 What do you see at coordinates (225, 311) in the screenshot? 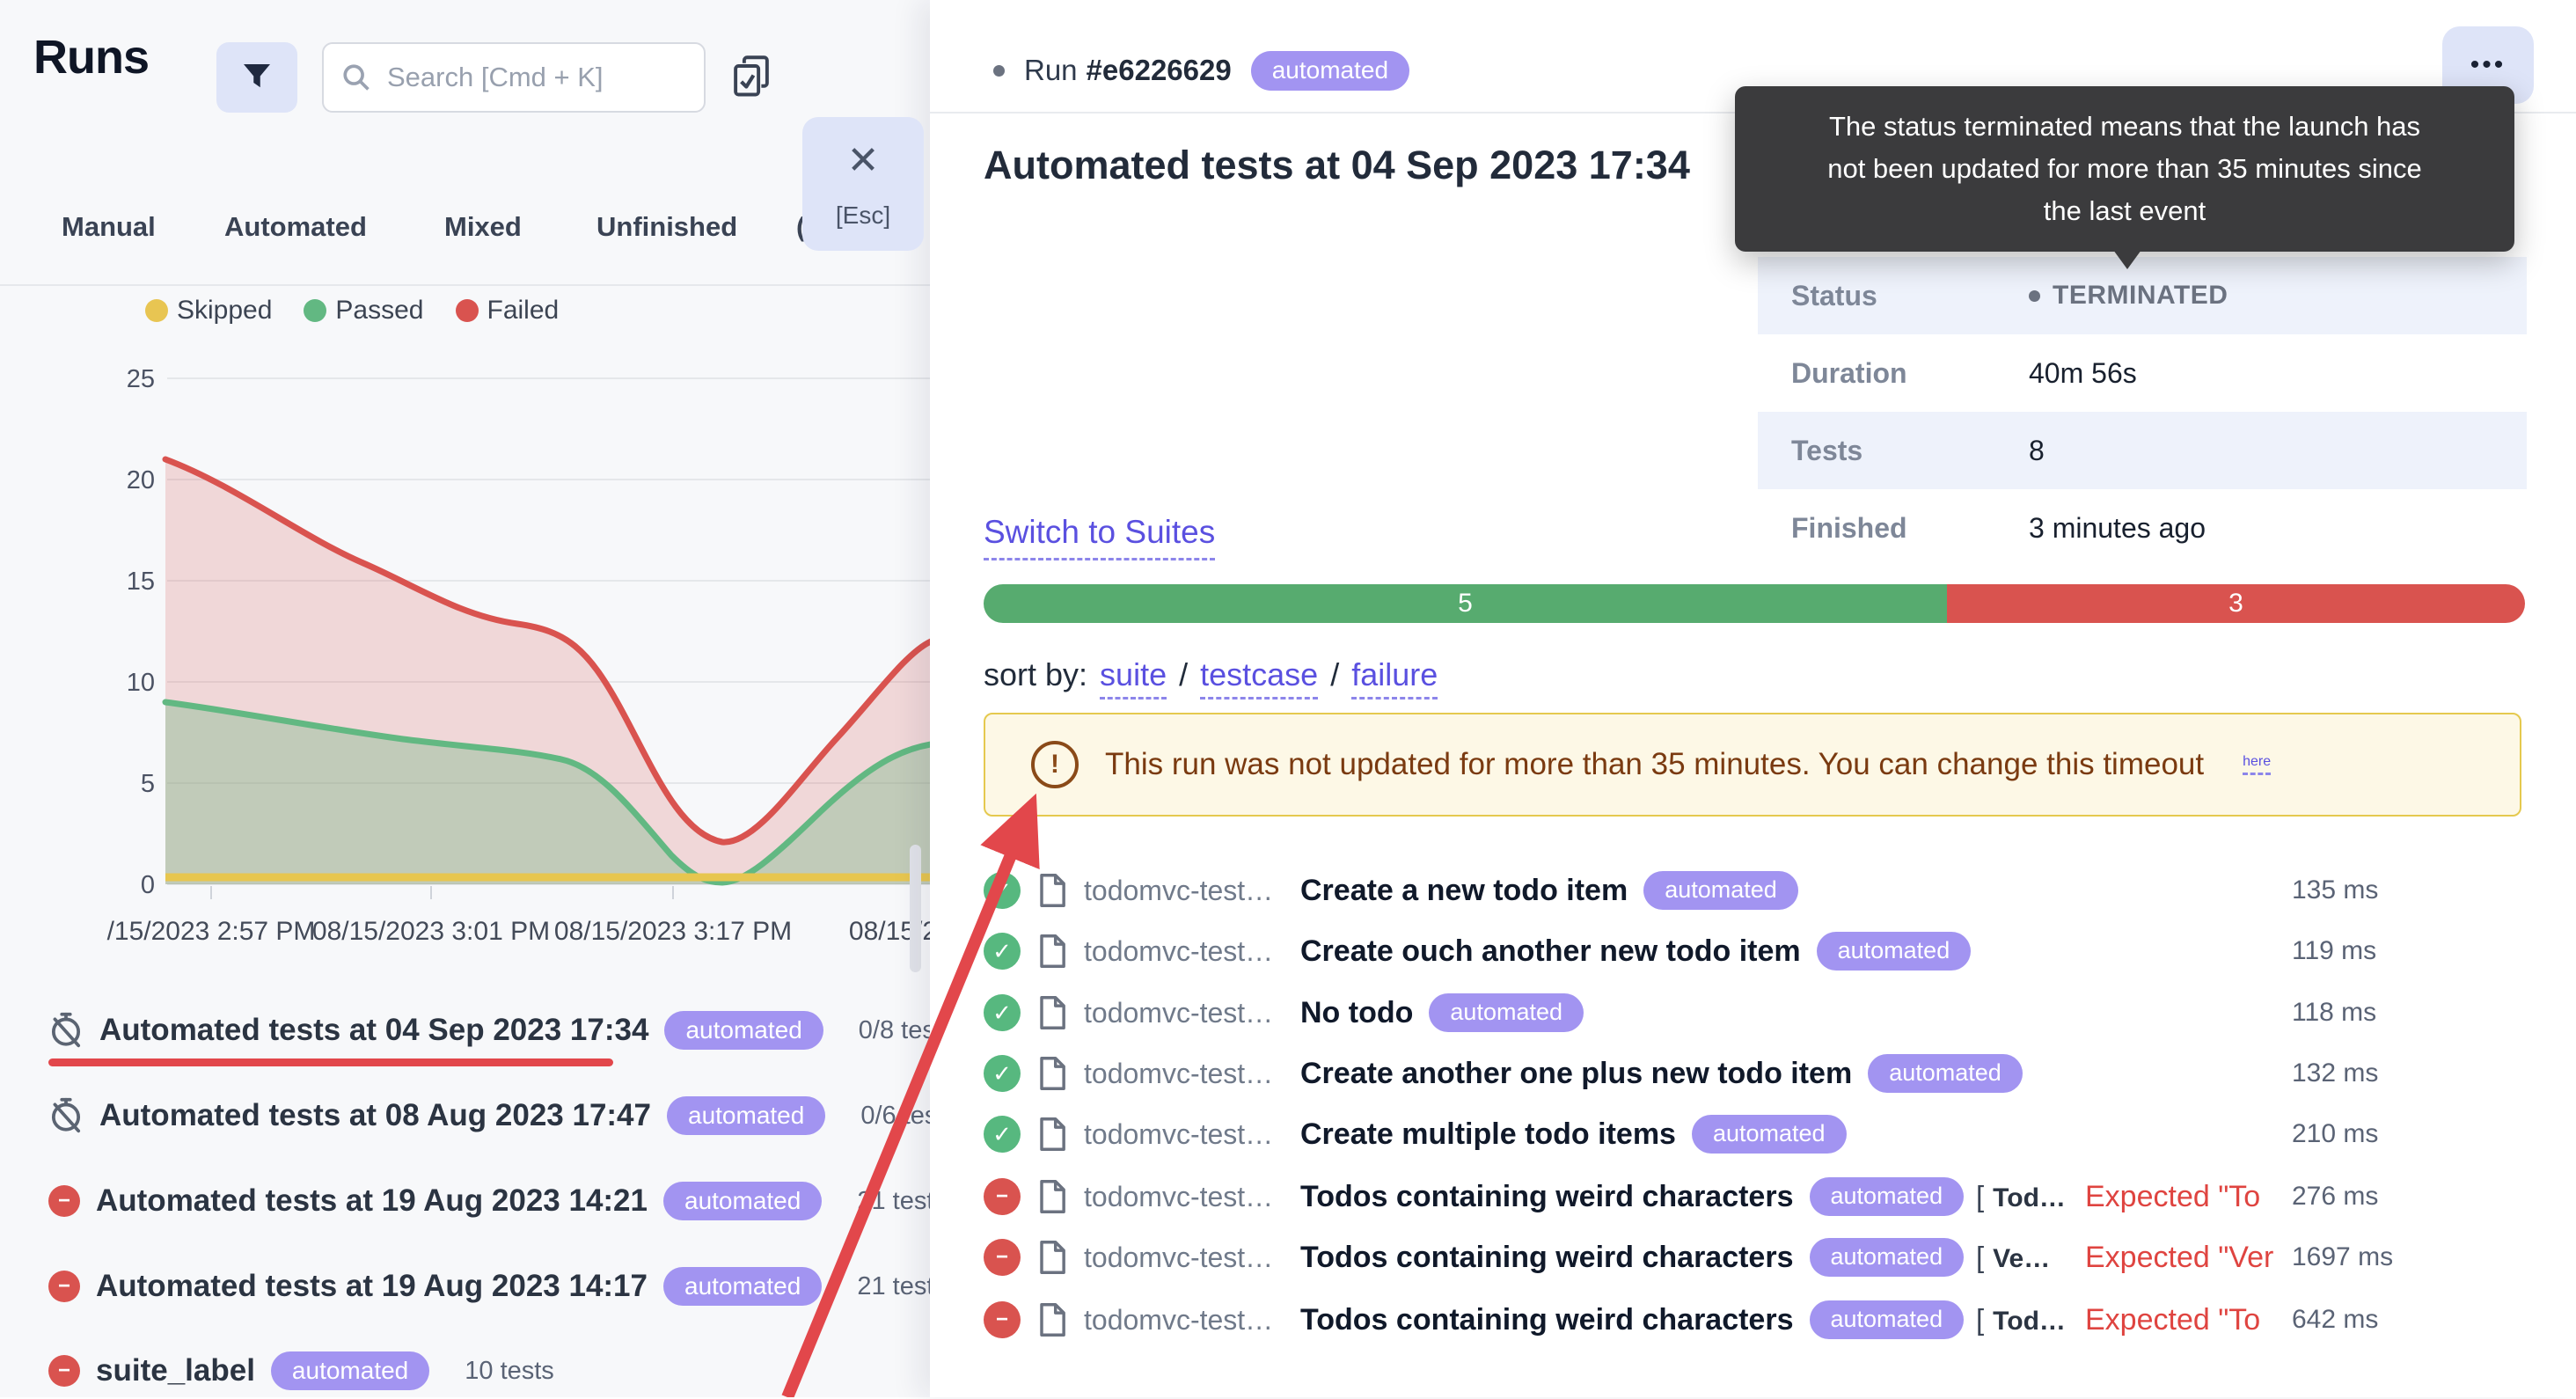
I see `legend-label: Skipped` at bounding box center [225, 311].